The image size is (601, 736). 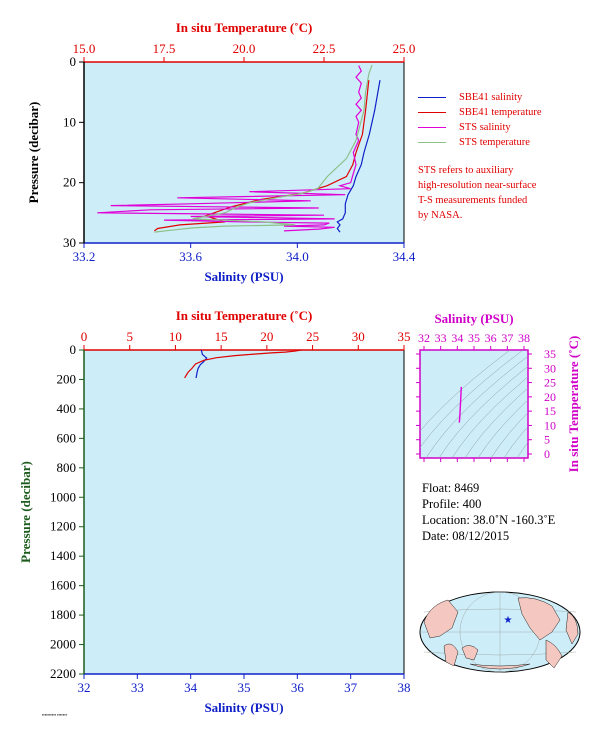 I want to click on pressure-tick-label: 20, so click(x=69, y=182).